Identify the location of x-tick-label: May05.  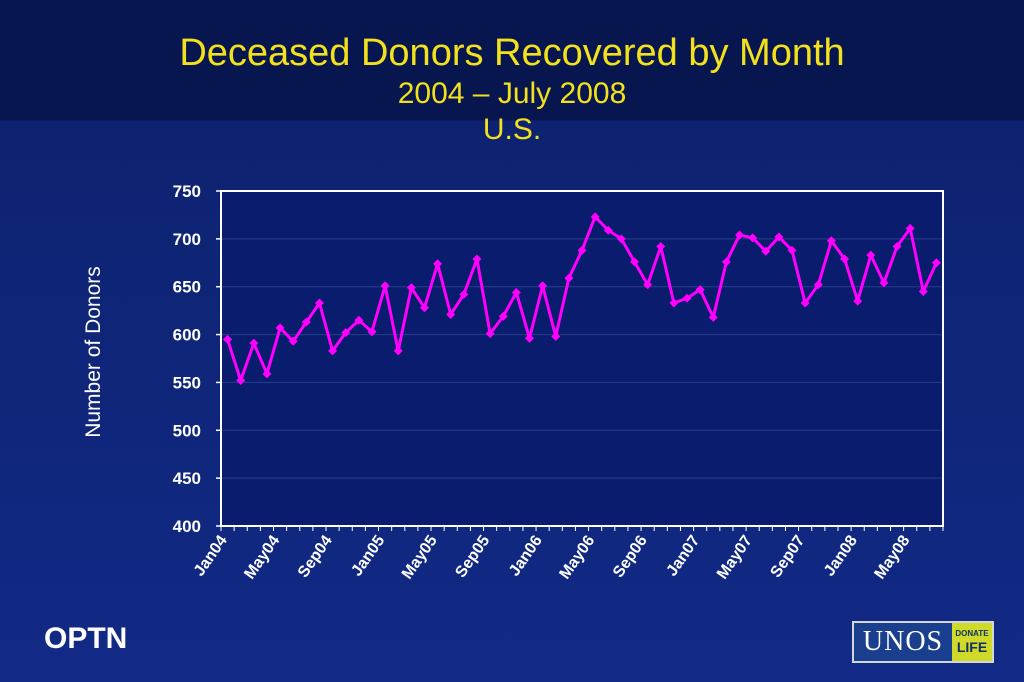
(420, 557).